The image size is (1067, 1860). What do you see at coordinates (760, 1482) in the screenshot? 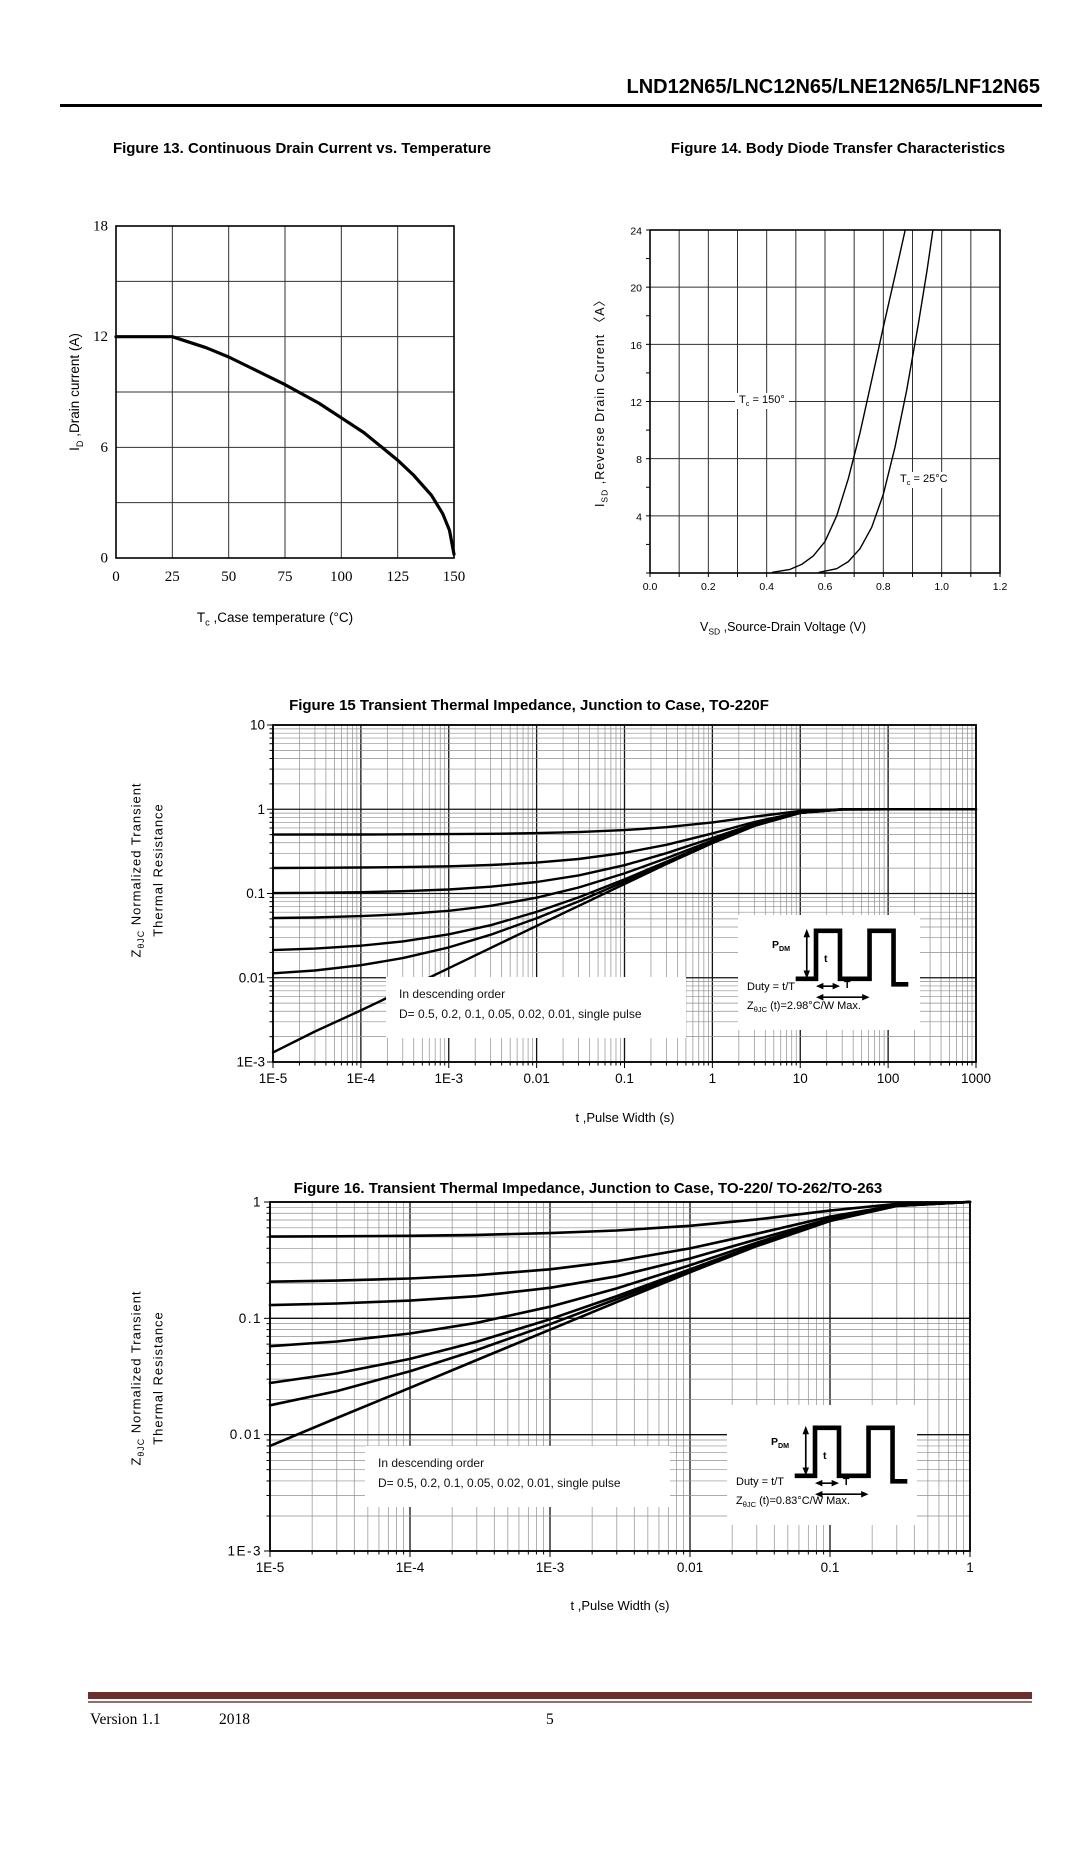
I see `duty-formula: Duty = t/T` at bounding box center [760, 1482].